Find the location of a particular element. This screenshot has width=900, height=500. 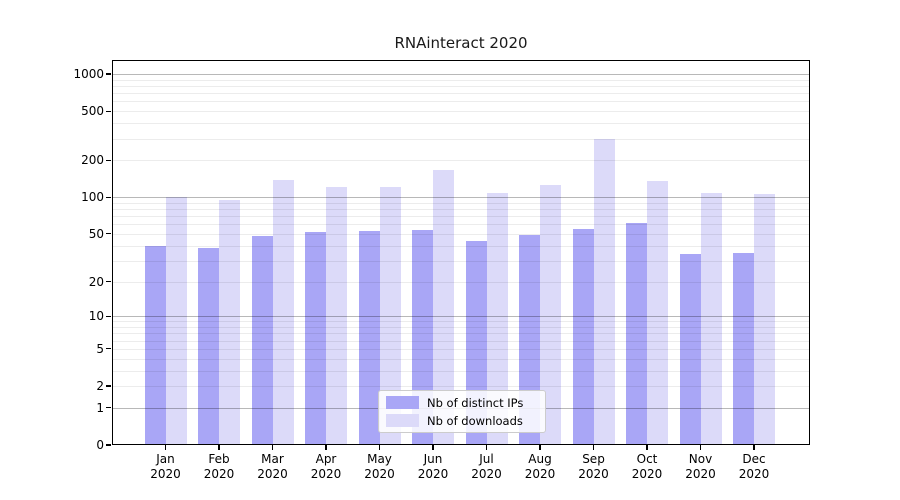

y-tick-label-1000: 1000 is located at coordinates (88, 74).